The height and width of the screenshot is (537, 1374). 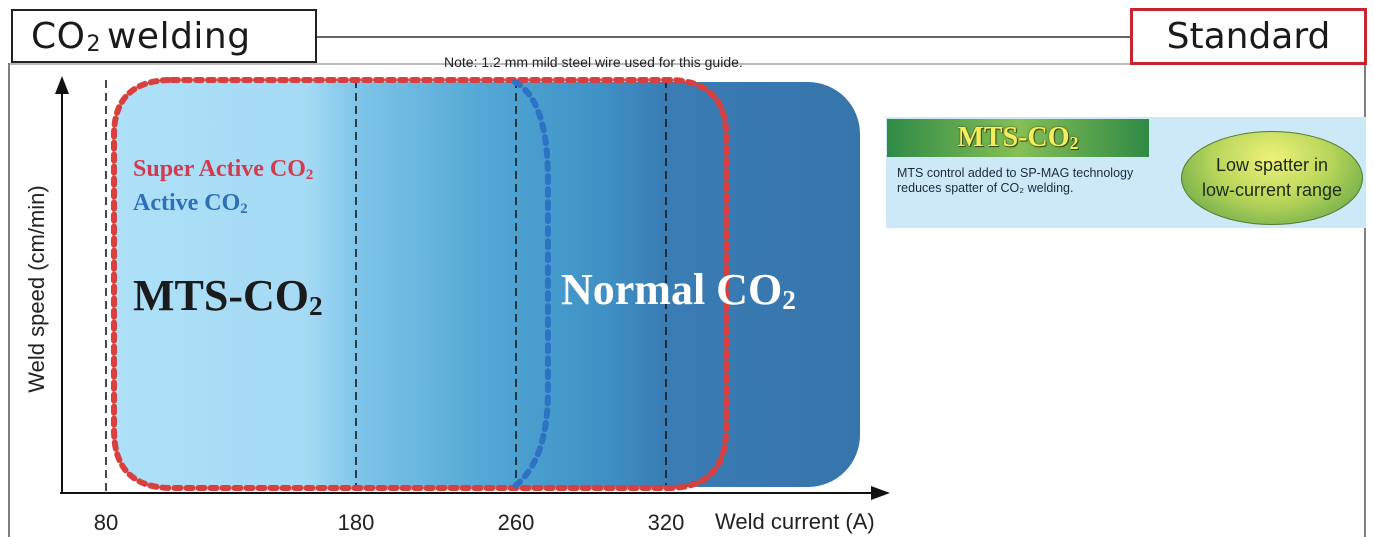 What do you see at coordinates (516, 522) in the screenshot?
I see `x-tick-260: 260` at bounding box center [516, 522].